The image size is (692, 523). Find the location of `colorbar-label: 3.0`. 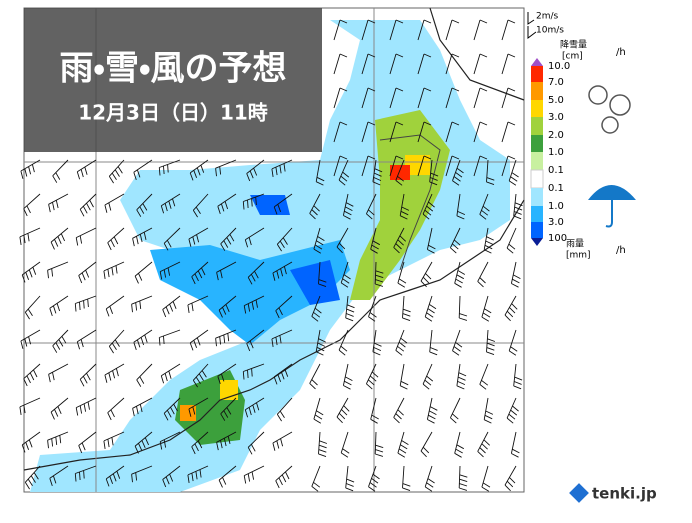

colorbar-label: 3.0 is located at coordinates (556, 222).